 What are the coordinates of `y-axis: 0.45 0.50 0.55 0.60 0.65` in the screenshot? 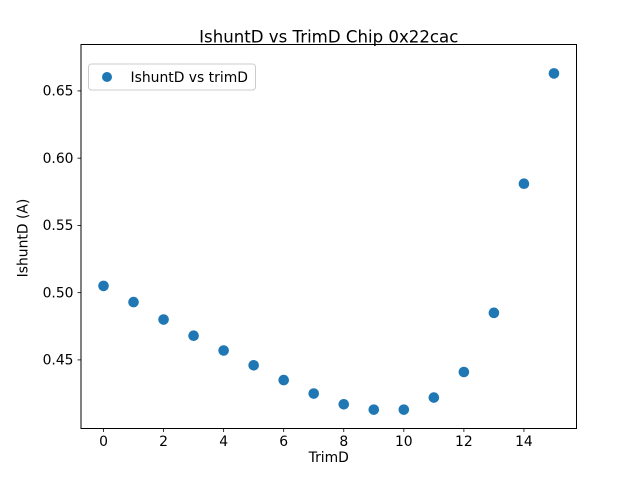 It's located at (62, 226).